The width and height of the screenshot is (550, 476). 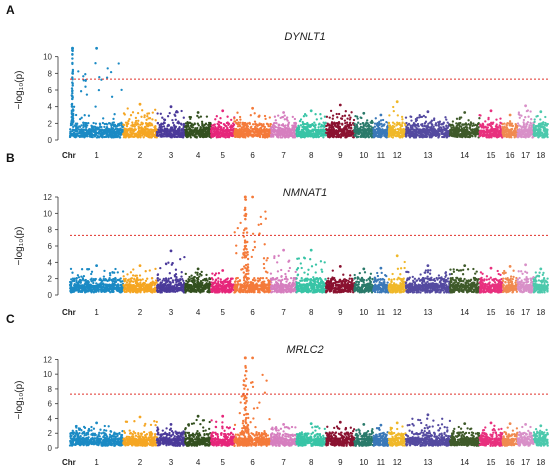 I want to click on chr-label-10: 10, so click(x=363, y=155).